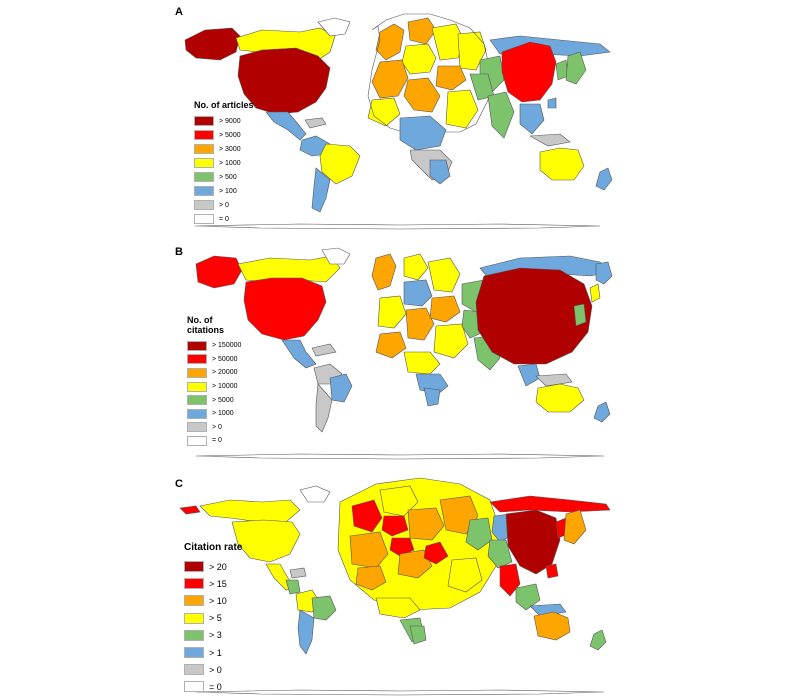 The width and height of the screenshot is (800, 700). What do you see at coordinates (224, 105) in the screenshot?
I see `legend-title: No. of articles` at bounding box center [224, 105].